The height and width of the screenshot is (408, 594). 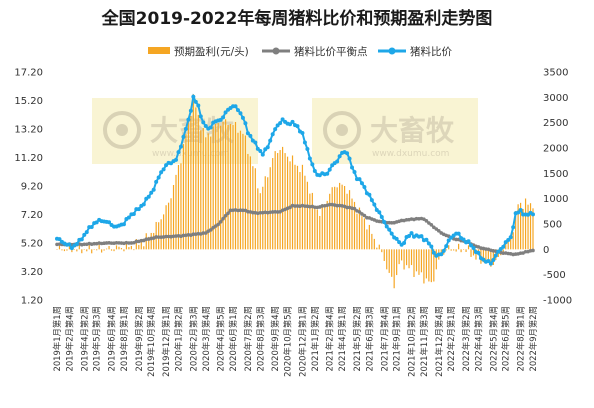 What do you see at coordinates (555, 199) in the screenshot?
I see `right-tick-label: 1000` at bounding box center [555, 199].